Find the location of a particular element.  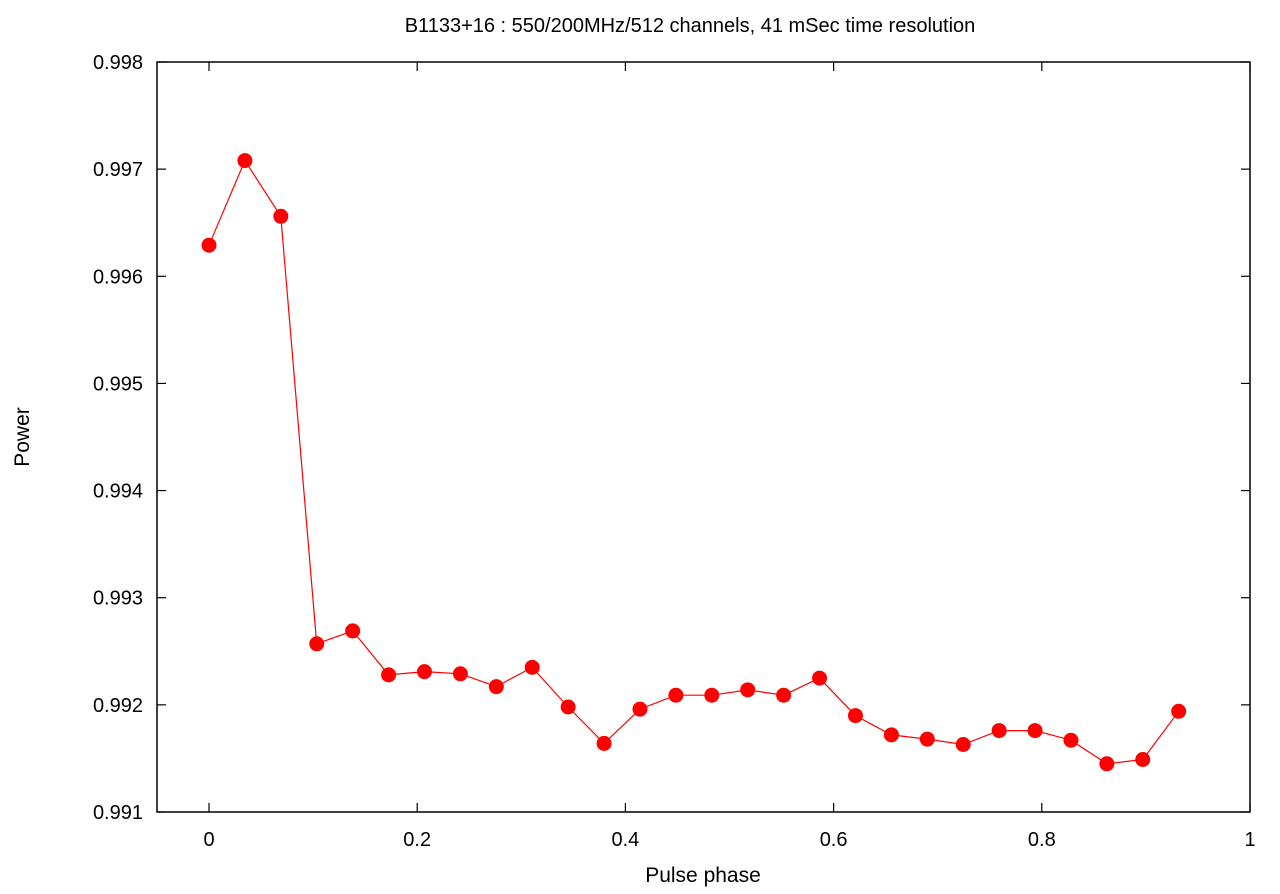

x-tick-label: 0.8 is located at coordinates (1042, 840).